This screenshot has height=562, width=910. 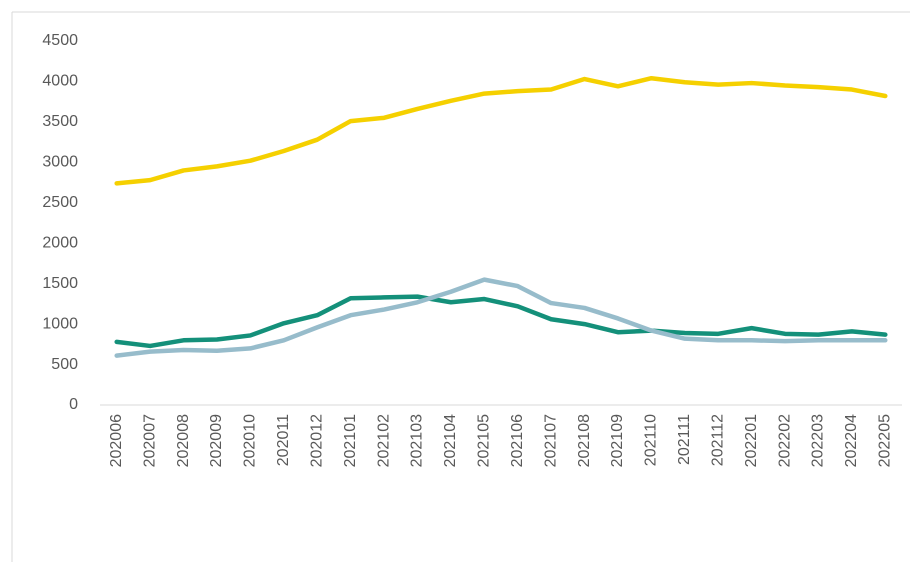 I want to click on y-tick-label: 4500, so click(x=60, y=40).